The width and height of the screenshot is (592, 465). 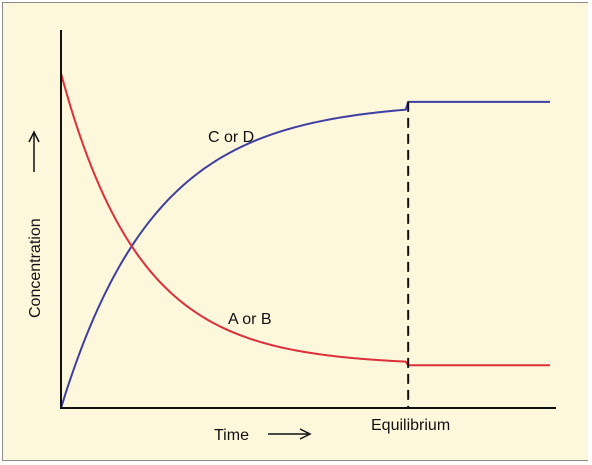 I want to click on x-axis-label: Time, so click(x=231, y=435).